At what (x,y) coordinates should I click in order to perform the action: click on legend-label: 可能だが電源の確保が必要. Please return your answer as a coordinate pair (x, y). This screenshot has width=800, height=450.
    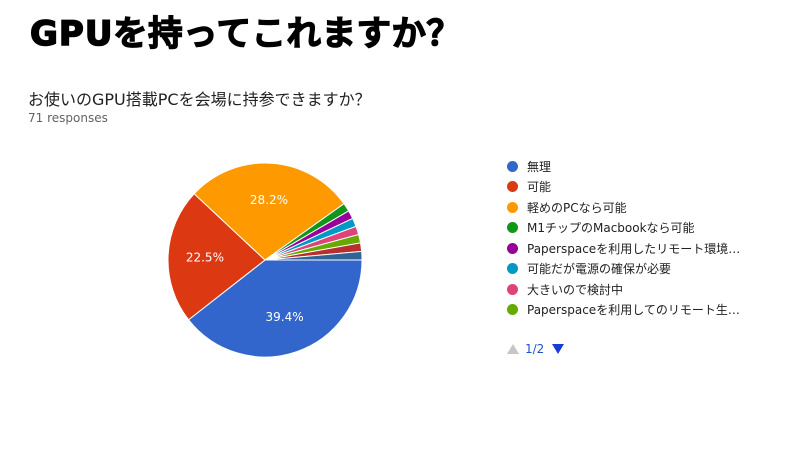
    Looking at the image, I should click on (599, 269).